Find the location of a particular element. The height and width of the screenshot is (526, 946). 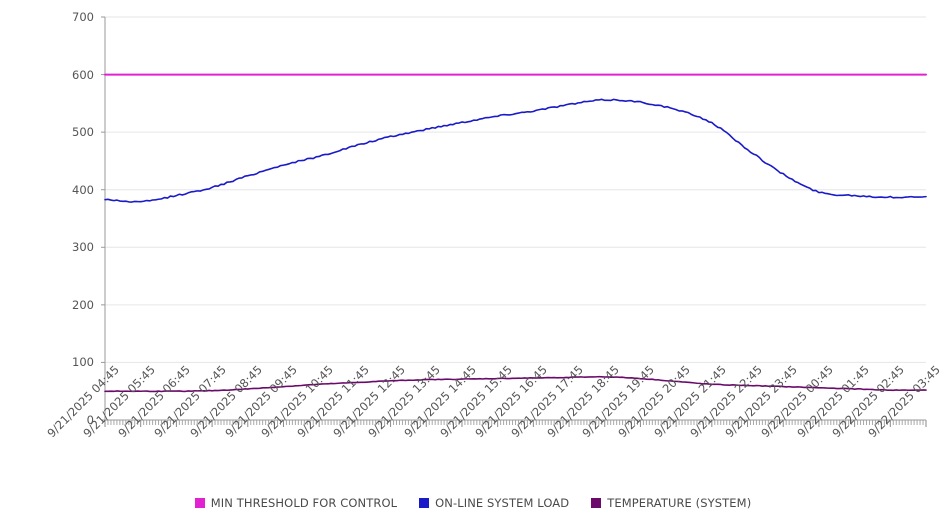

y-axis-tick-label: 200 is located at coordinates (83, 304).